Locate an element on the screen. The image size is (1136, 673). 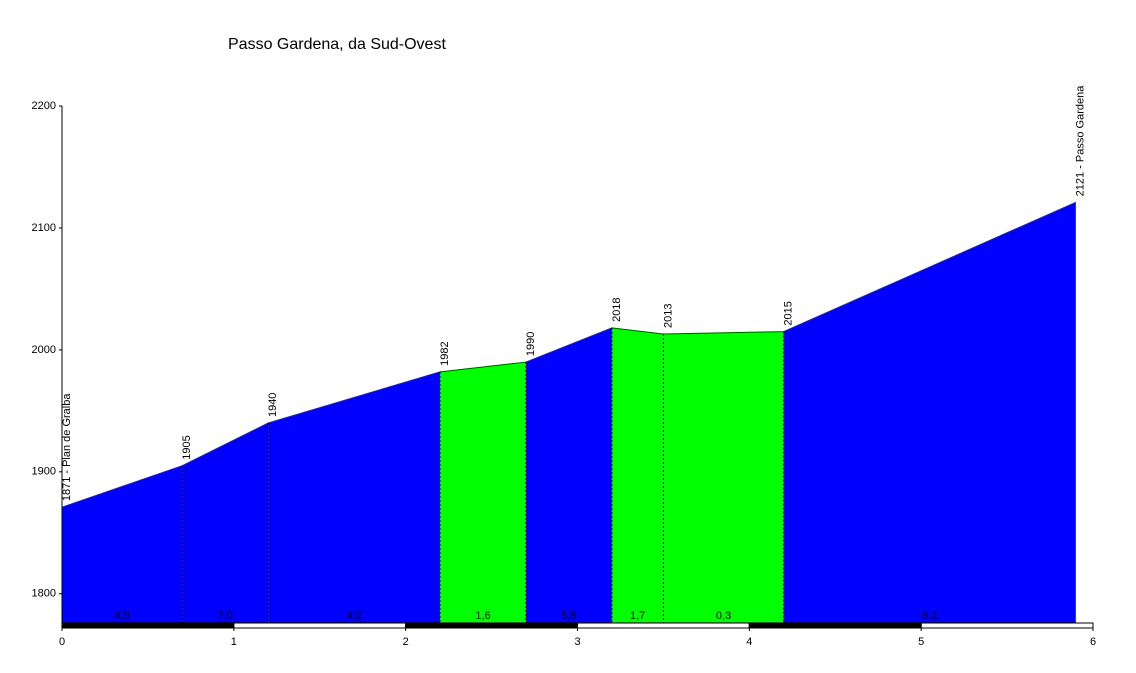
y-tick-label: 2100 is located at coordinates (44, 228).